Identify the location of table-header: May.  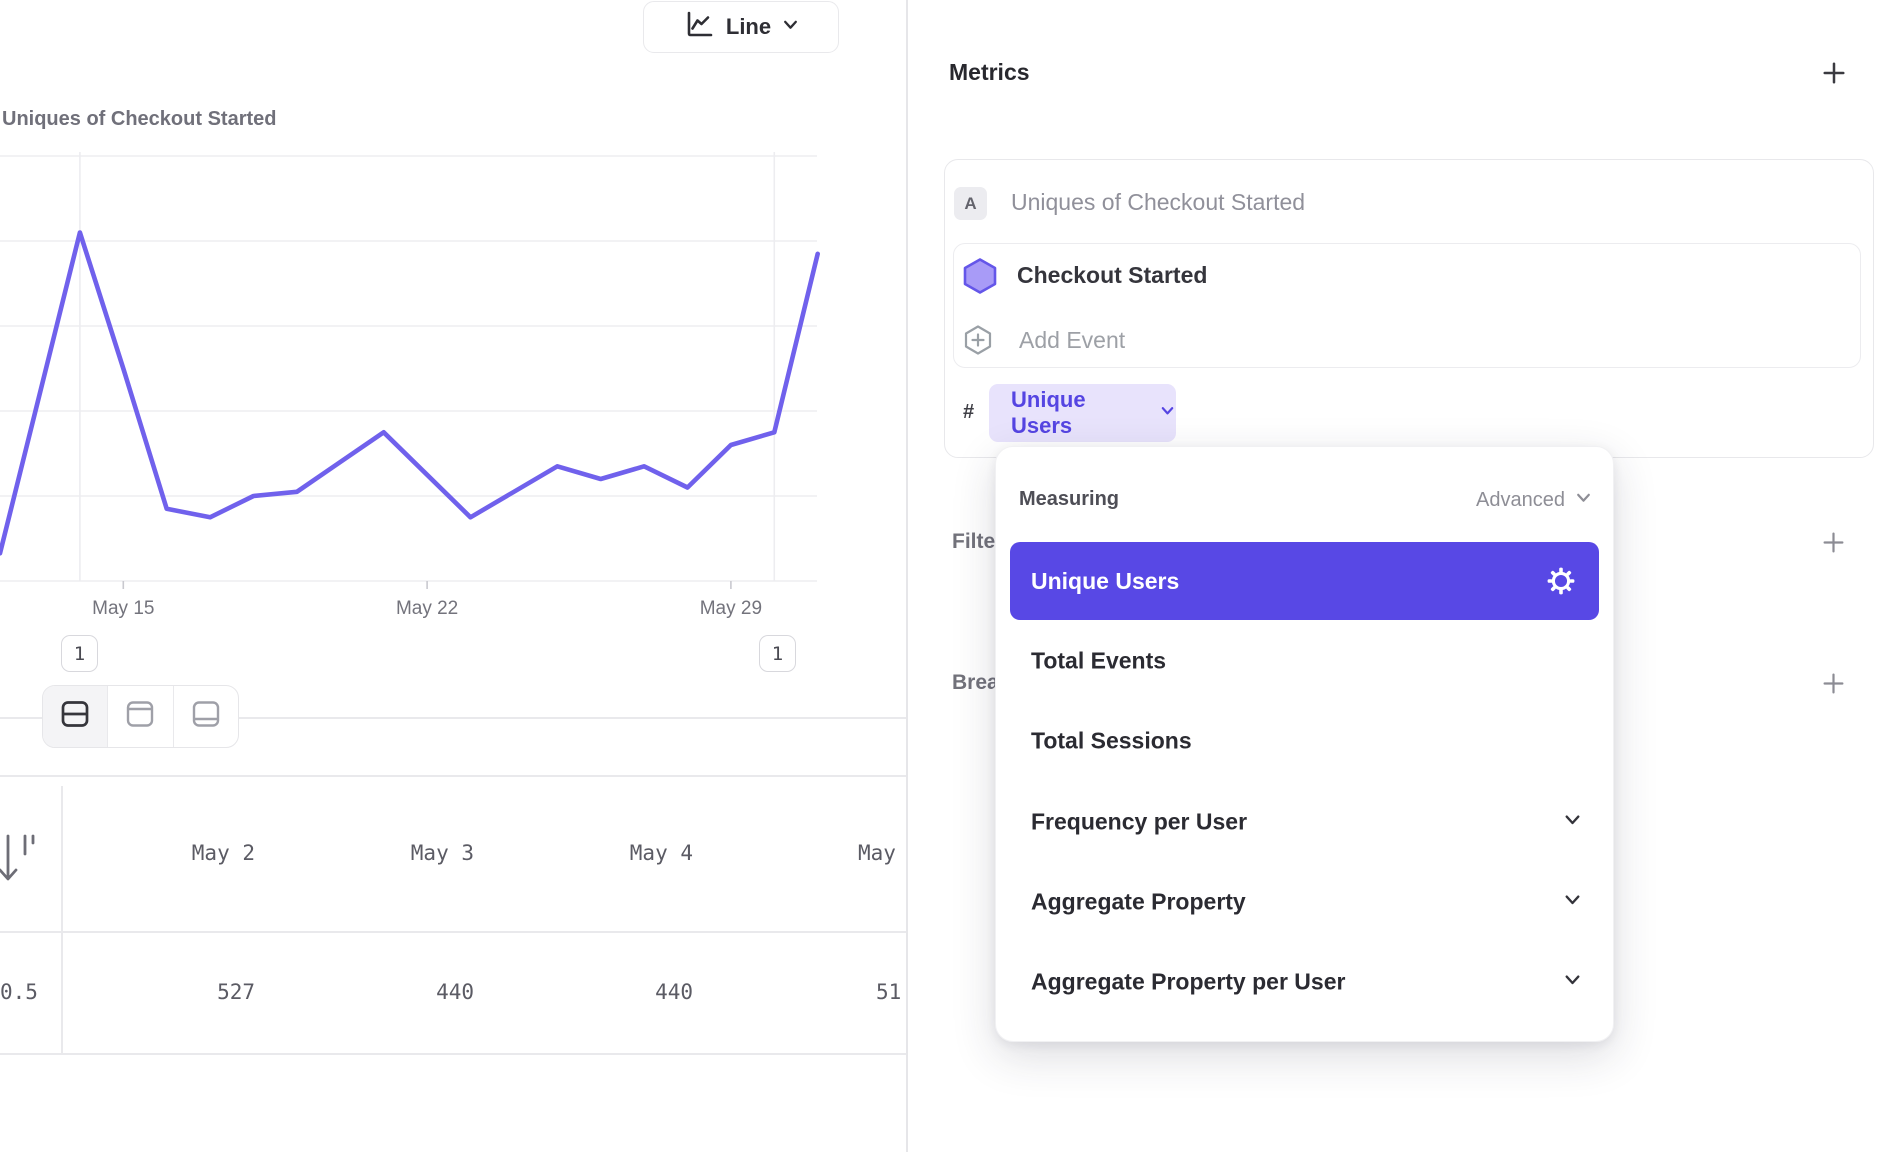
(877, 853).